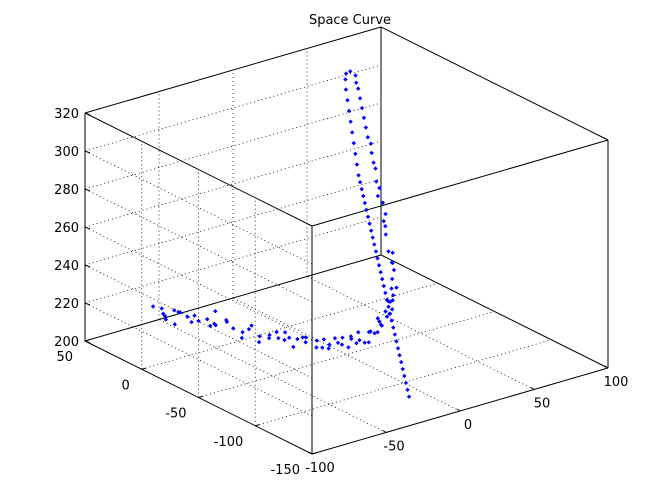 The image size is (672, 504). Describe the element at coordinates (393, 447) in the screenshot. I see `x-tick-label: -50` at that location.